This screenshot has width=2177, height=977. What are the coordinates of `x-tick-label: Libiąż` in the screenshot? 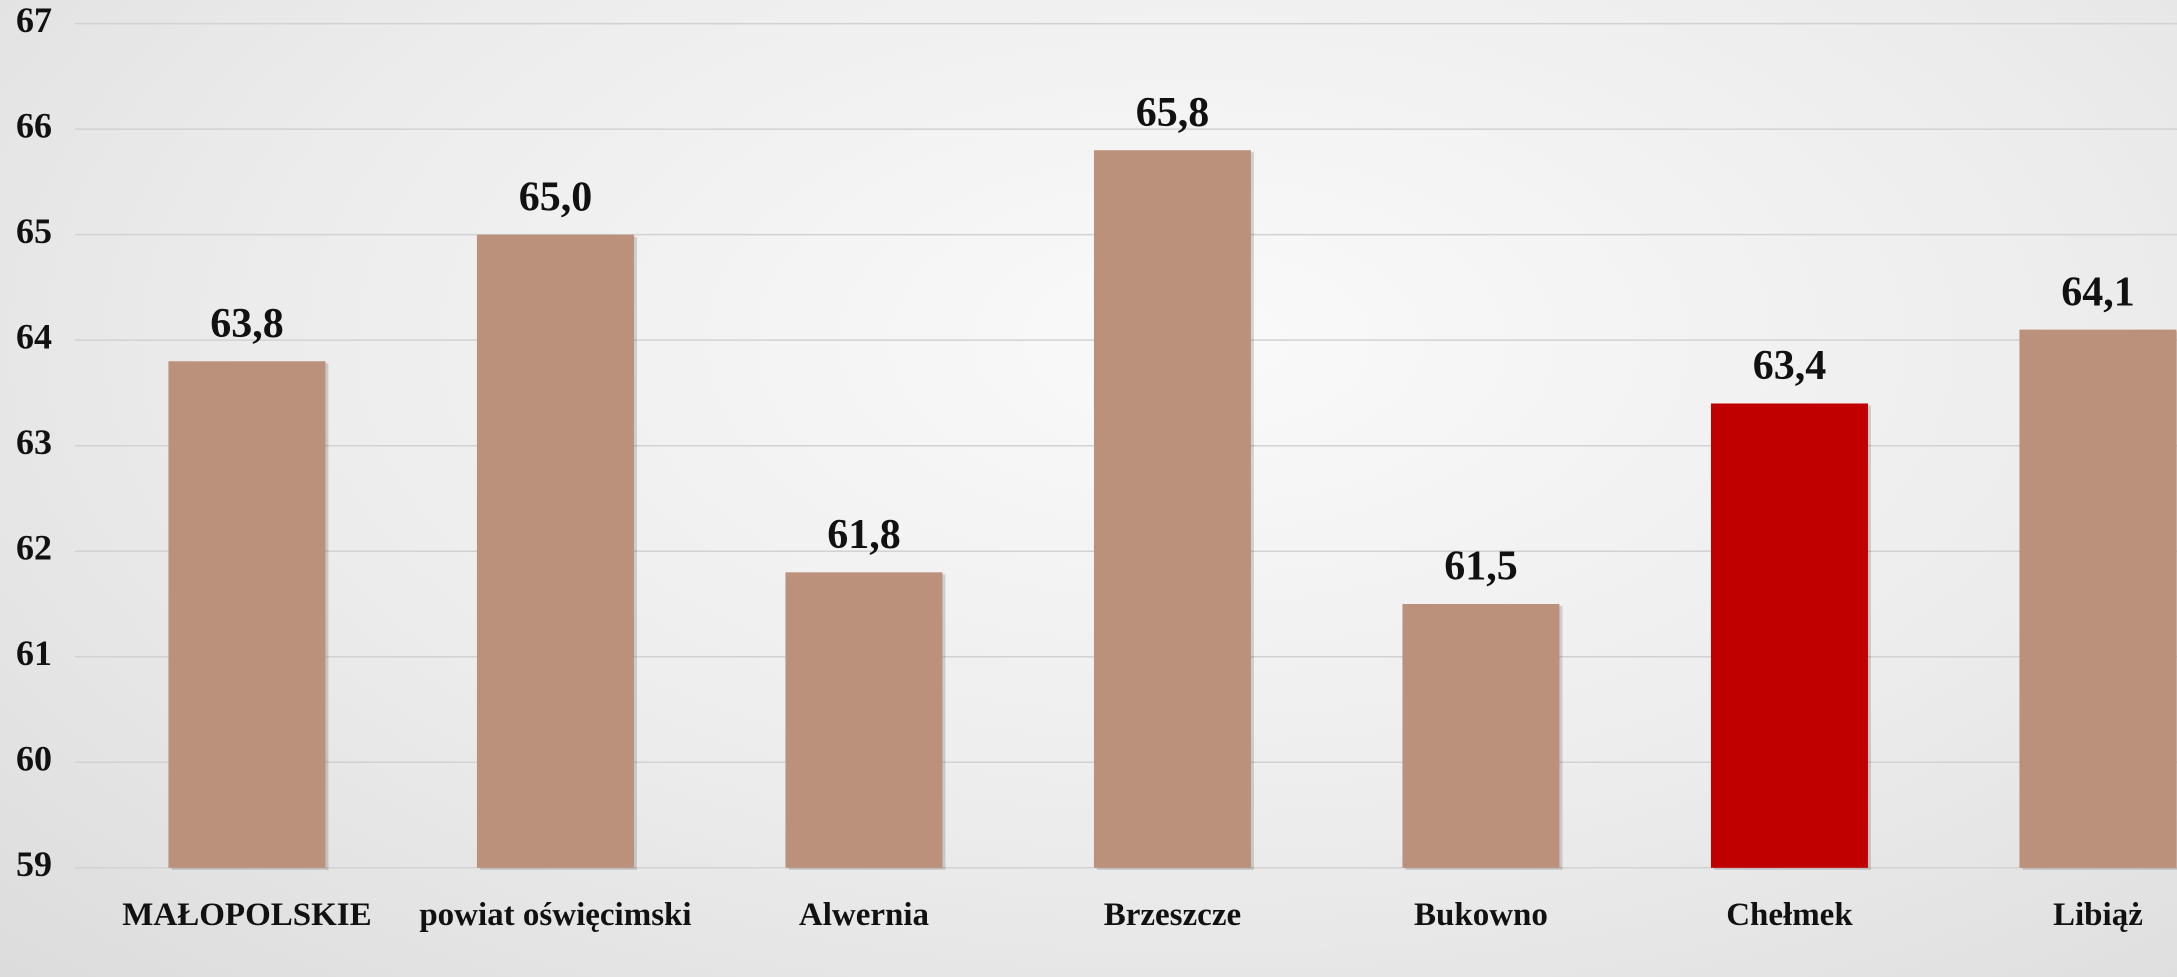 It's located at (2098, 915).